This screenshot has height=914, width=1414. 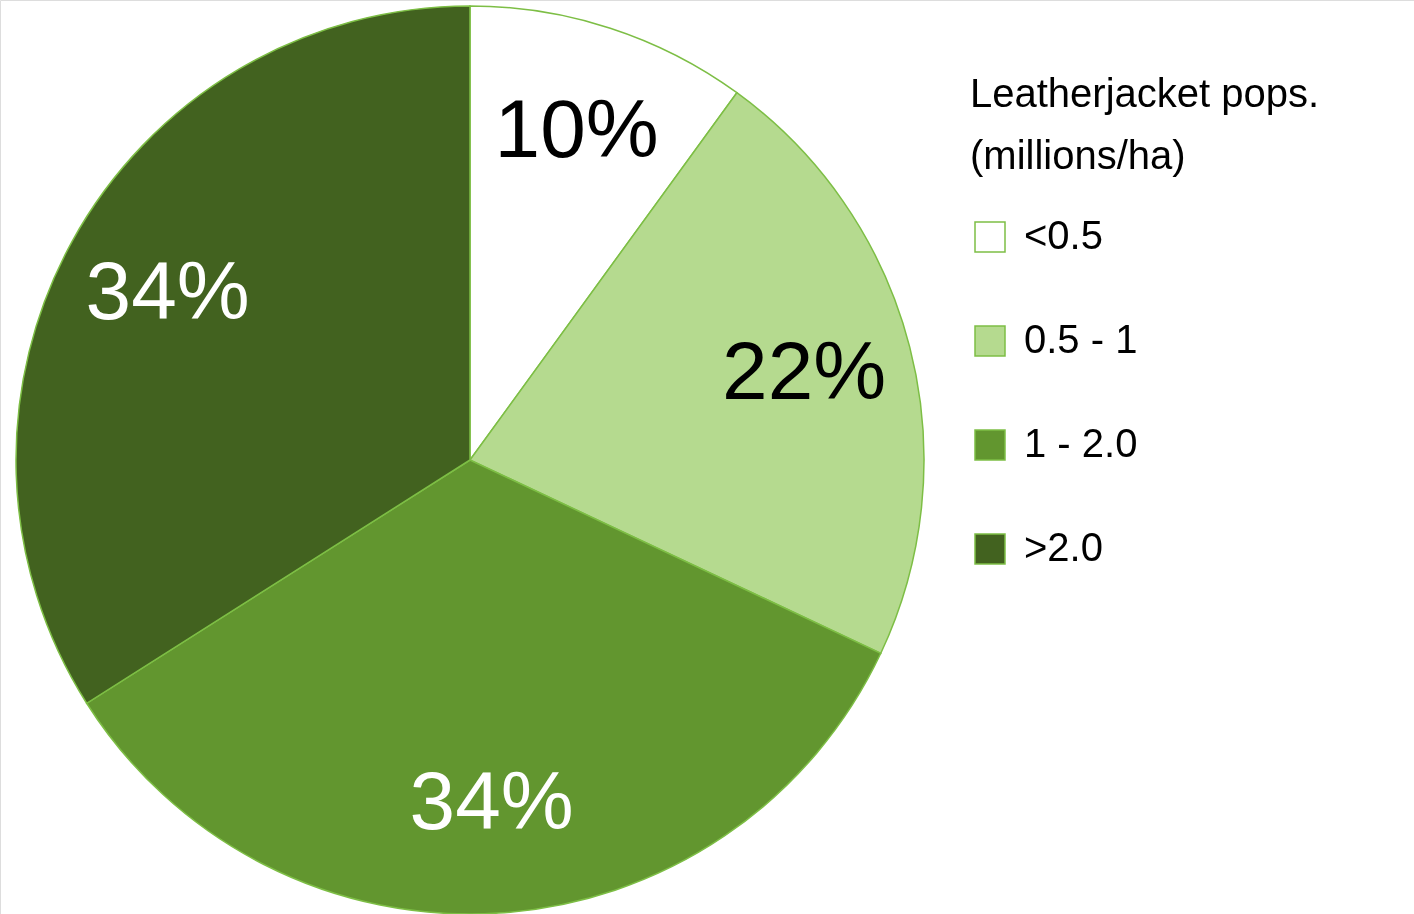 I want to click on data-label: 22%, so click(x=804, y=371).